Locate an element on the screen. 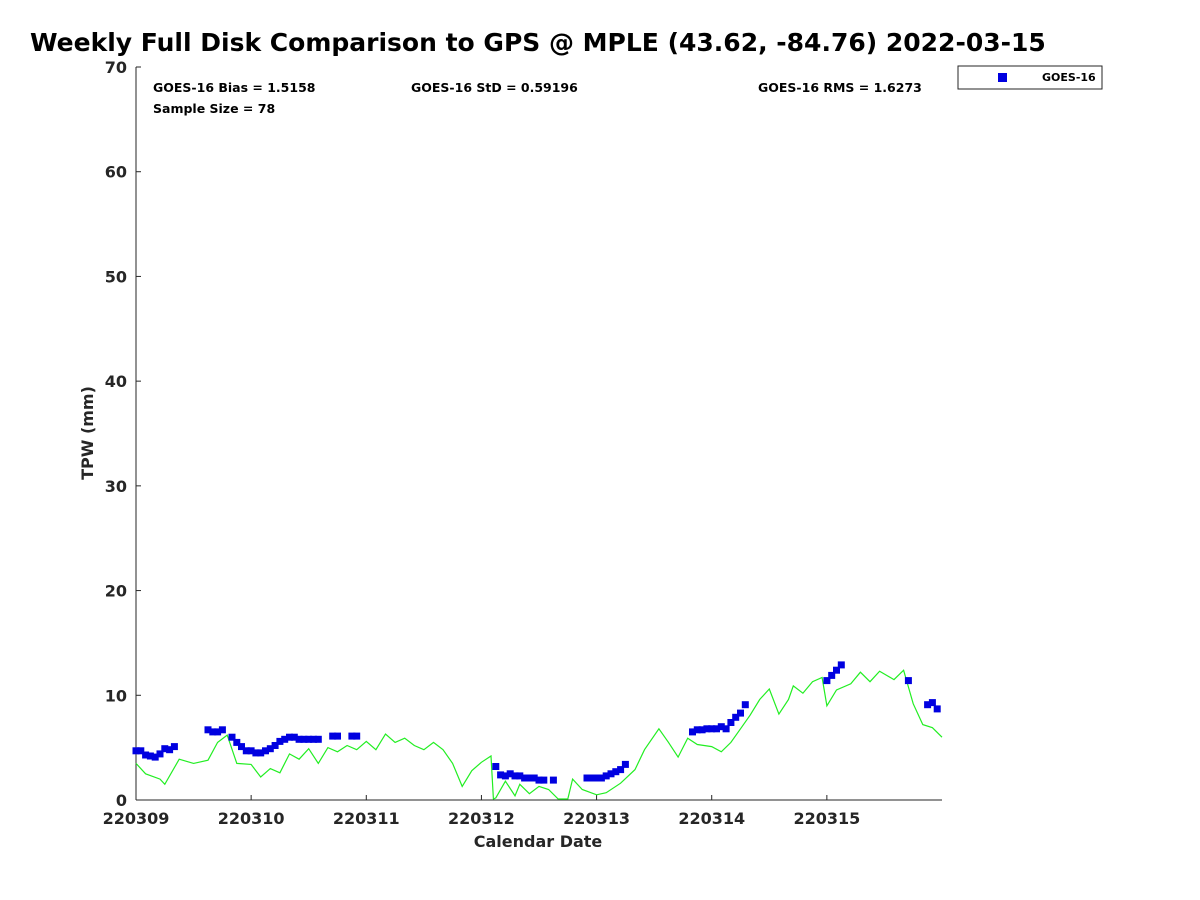  sample-size-stat: Sample Size = 78 is located at coordinates (214, 108).